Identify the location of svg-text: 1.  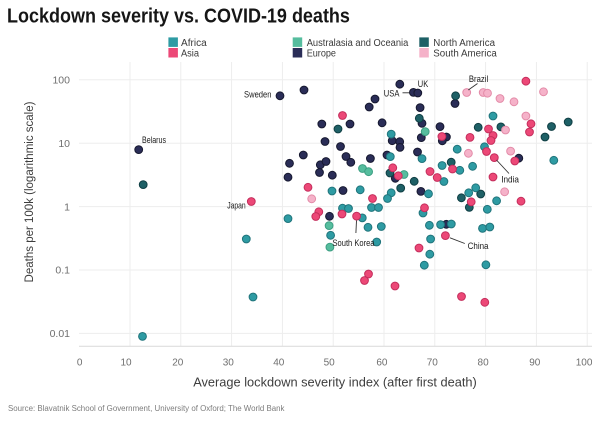
(67, 207).